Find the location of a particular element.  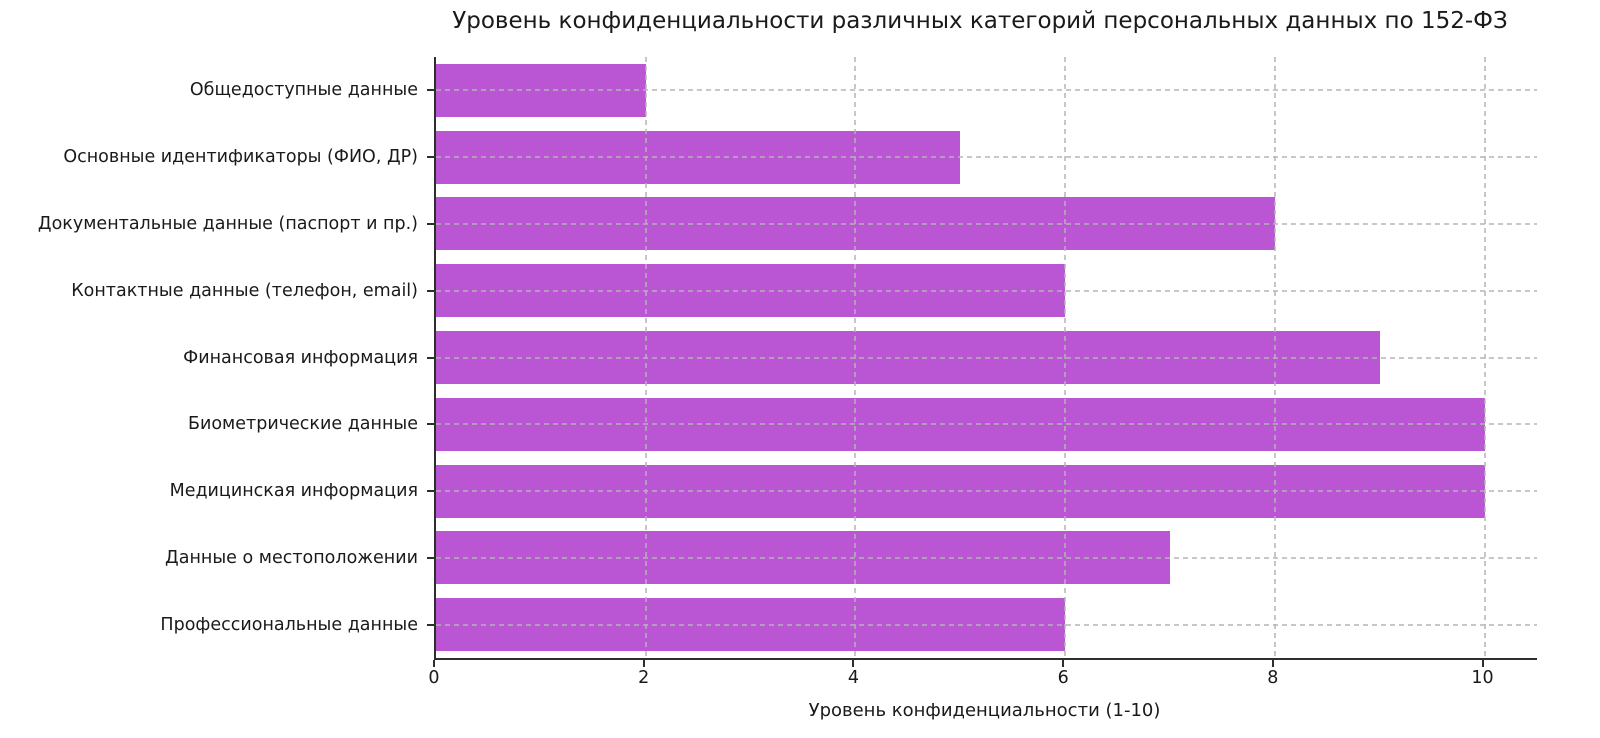

y-tick-label: Биометрические данные is located at coordinates (302, 424).